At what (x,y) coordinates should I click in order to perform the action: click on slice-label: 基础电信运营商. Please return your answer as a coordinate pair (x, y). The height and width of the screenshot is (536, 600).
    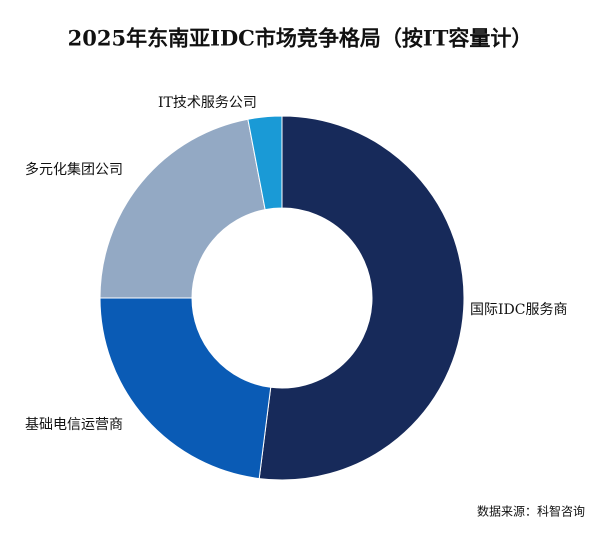
    Looking at the image, I should click on (74, 424).